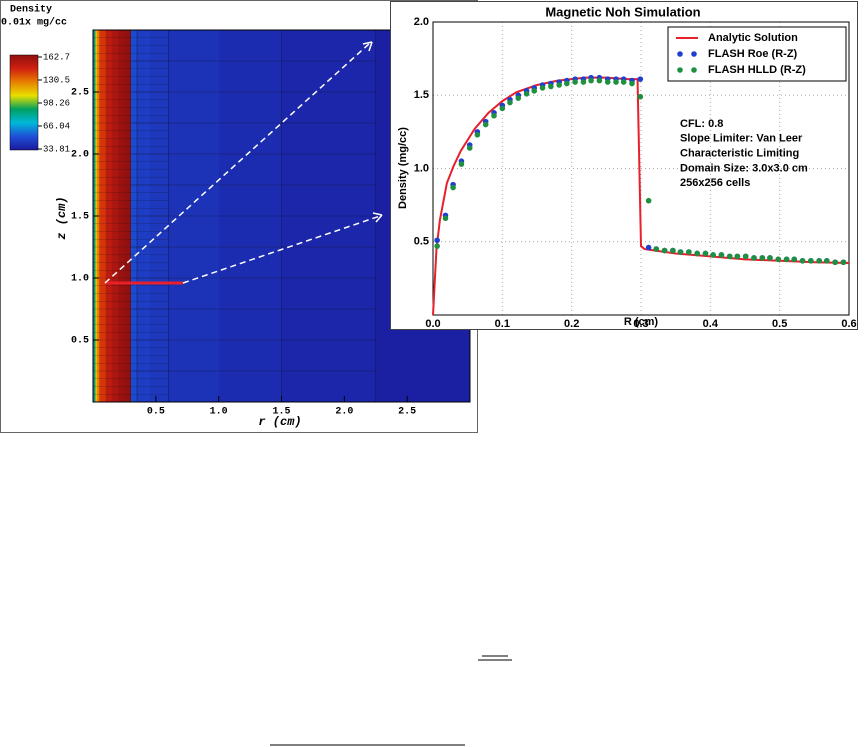 Image resolution: width=865 pixels, height=747 pixels. Describe the element at coordinates (31, 10) in the screenshot. I see `colorbar-title: Density` at that location.